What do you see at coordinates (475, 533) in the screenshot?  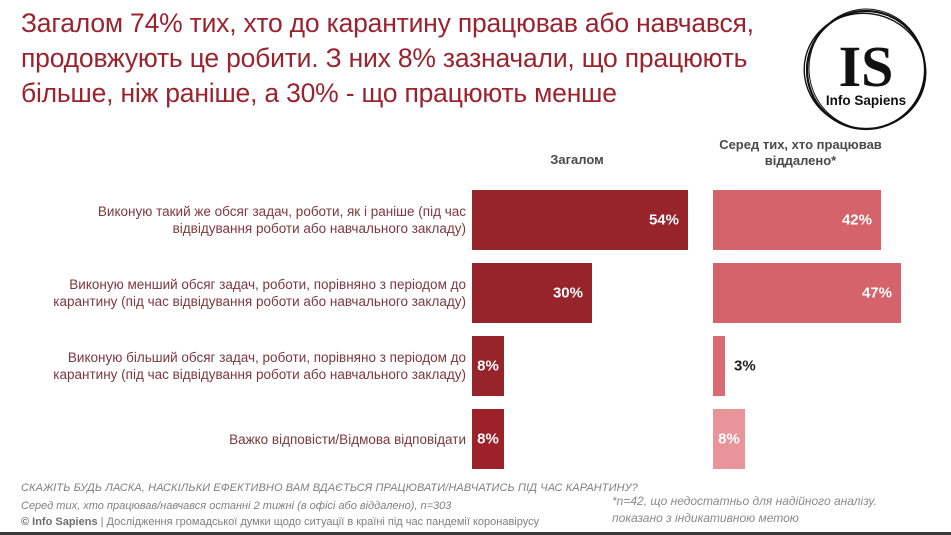 I see `bottom-divider` at bounding box center [475, 533].